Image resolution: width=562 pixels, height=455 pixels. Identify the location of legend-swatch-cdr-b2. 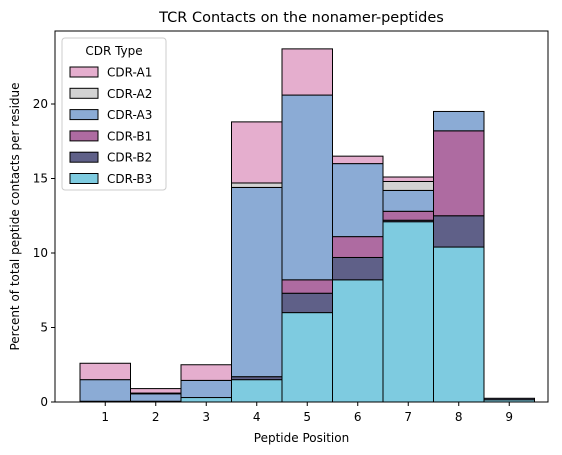
(84, 157).